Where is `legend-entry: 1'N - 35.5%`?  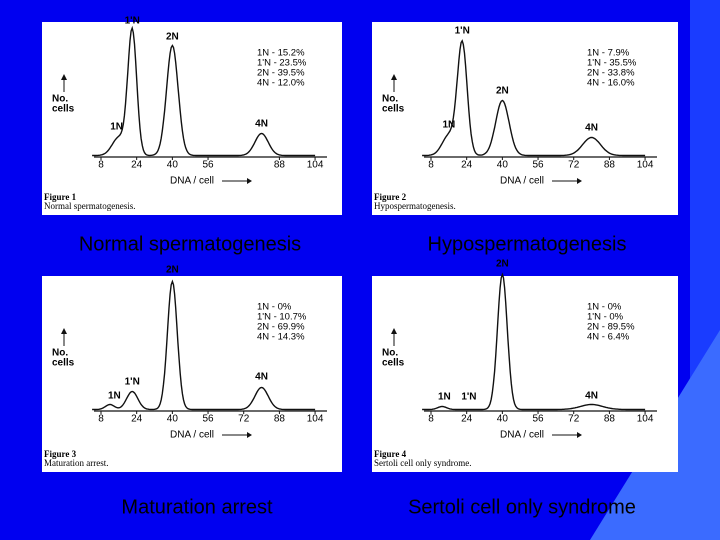
legend-entry: 1'N - 35.5% is located at coordinates (612, 63).